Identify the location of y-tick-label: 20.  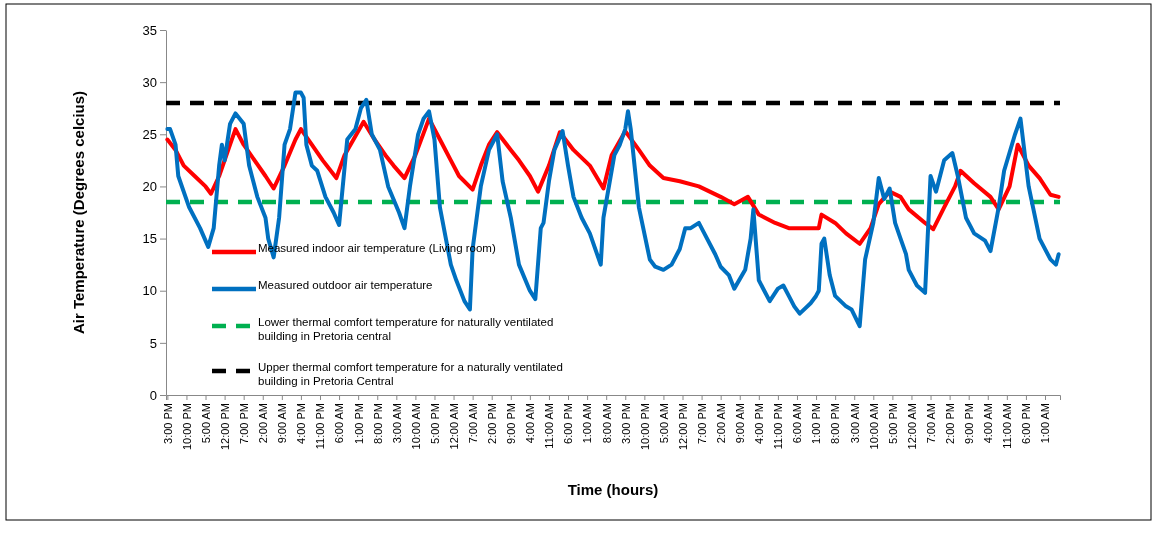
(149, 187).